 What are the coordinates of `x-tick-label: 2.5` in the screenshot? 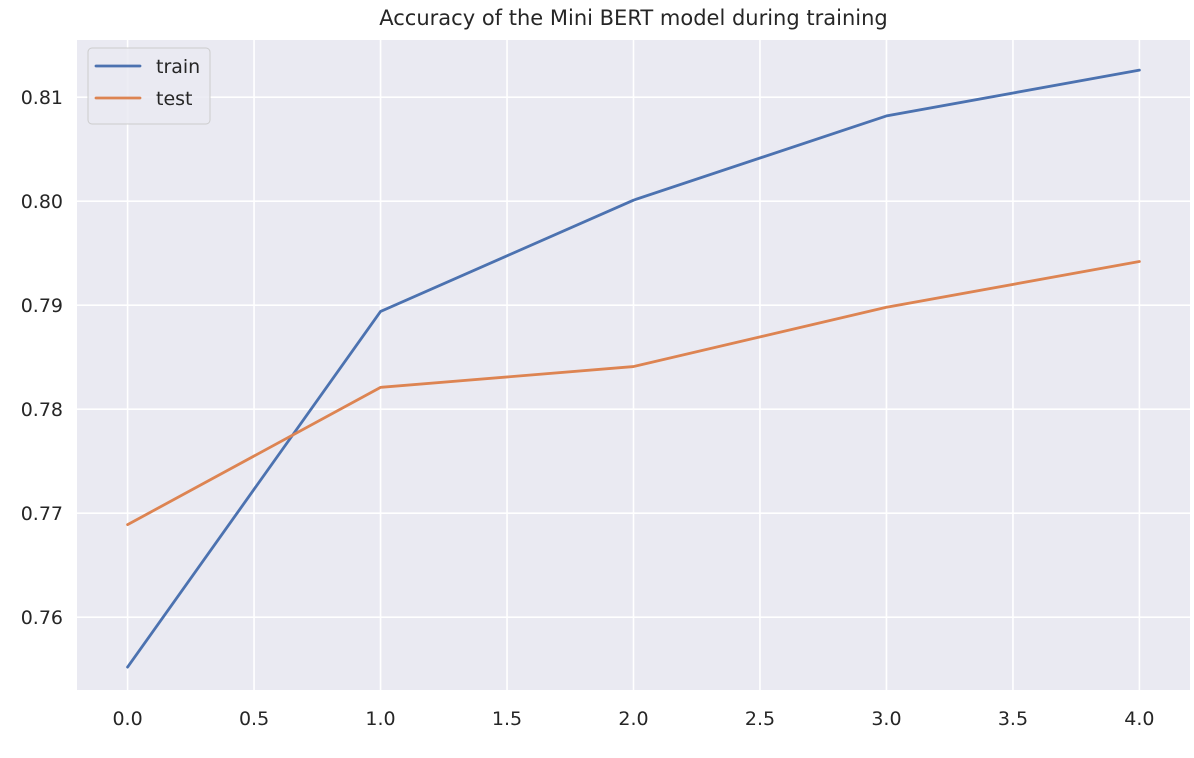 It's located at (760, 719).